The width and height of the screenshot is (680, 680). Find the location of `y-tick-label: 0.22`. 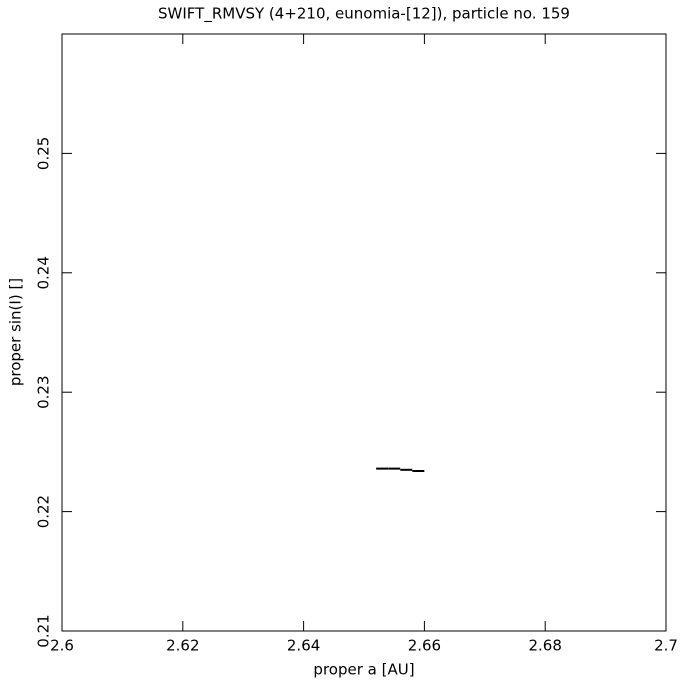

y-tick-label: 0.22 is located at coordinates (44, 511).